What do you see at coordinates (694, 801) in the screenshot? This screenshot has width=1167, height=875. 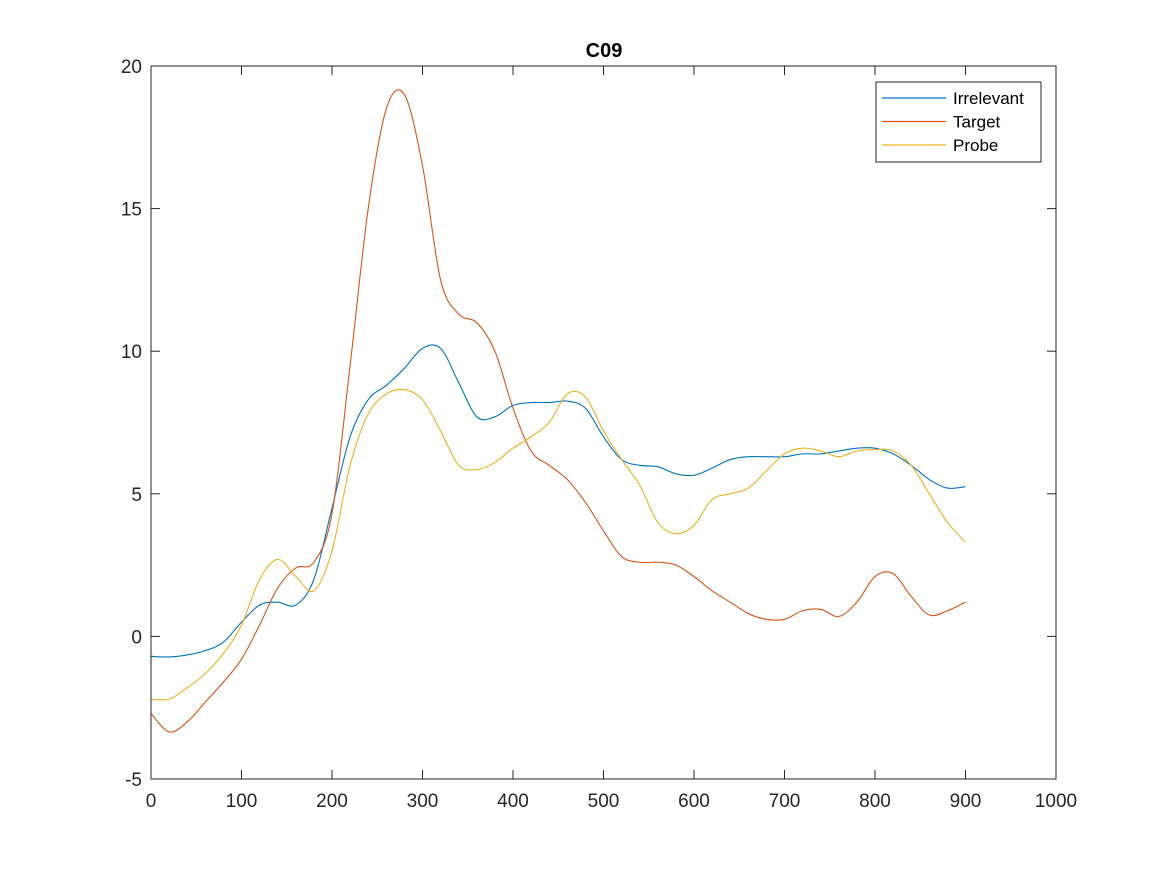 I see `x-tick-label: 600` at bounding box center [694, 801].